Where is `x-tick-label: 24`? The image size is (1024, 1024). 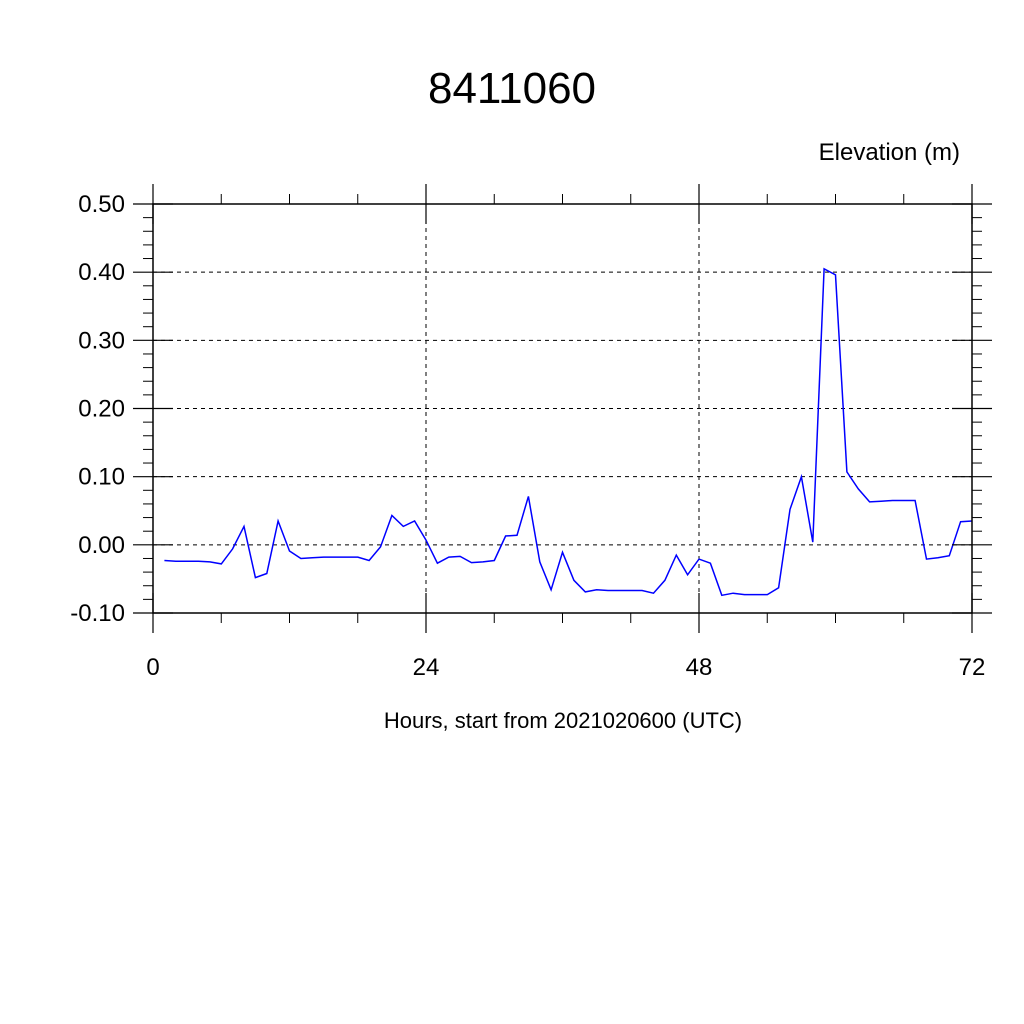
x-tick-label: 24 is located at coordinates (426, 667).